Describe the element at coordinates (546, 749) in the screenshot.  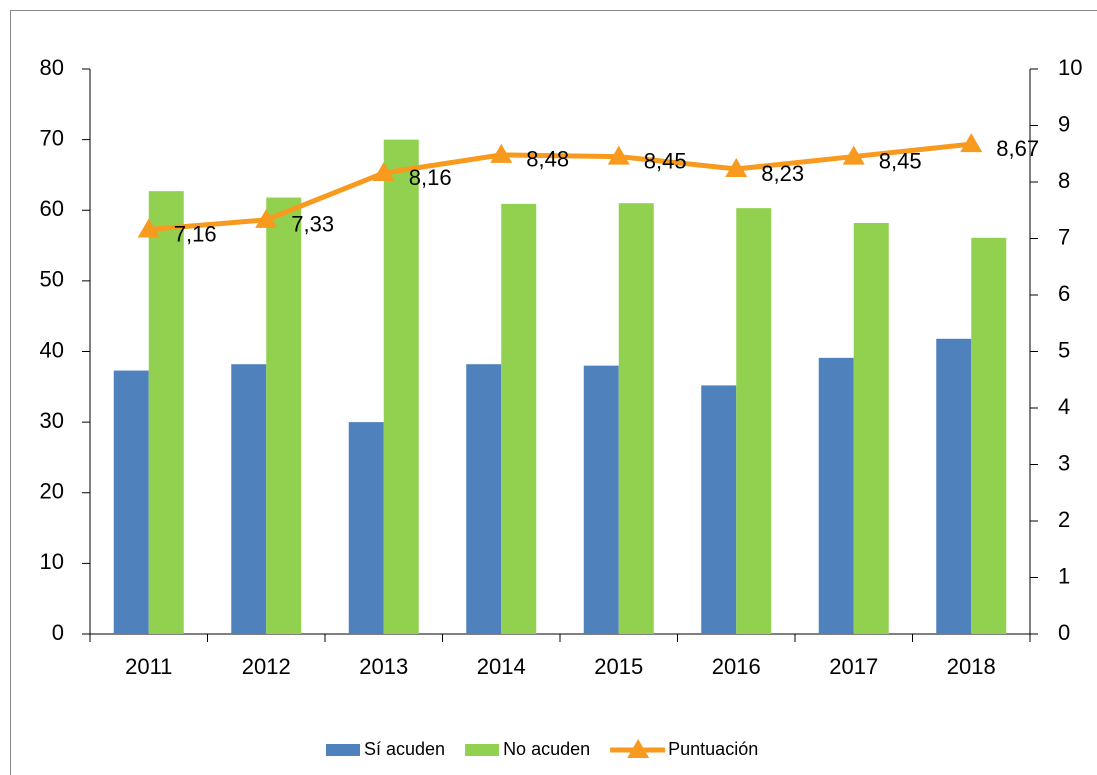
I see `legend-label: No acuden` at that location.